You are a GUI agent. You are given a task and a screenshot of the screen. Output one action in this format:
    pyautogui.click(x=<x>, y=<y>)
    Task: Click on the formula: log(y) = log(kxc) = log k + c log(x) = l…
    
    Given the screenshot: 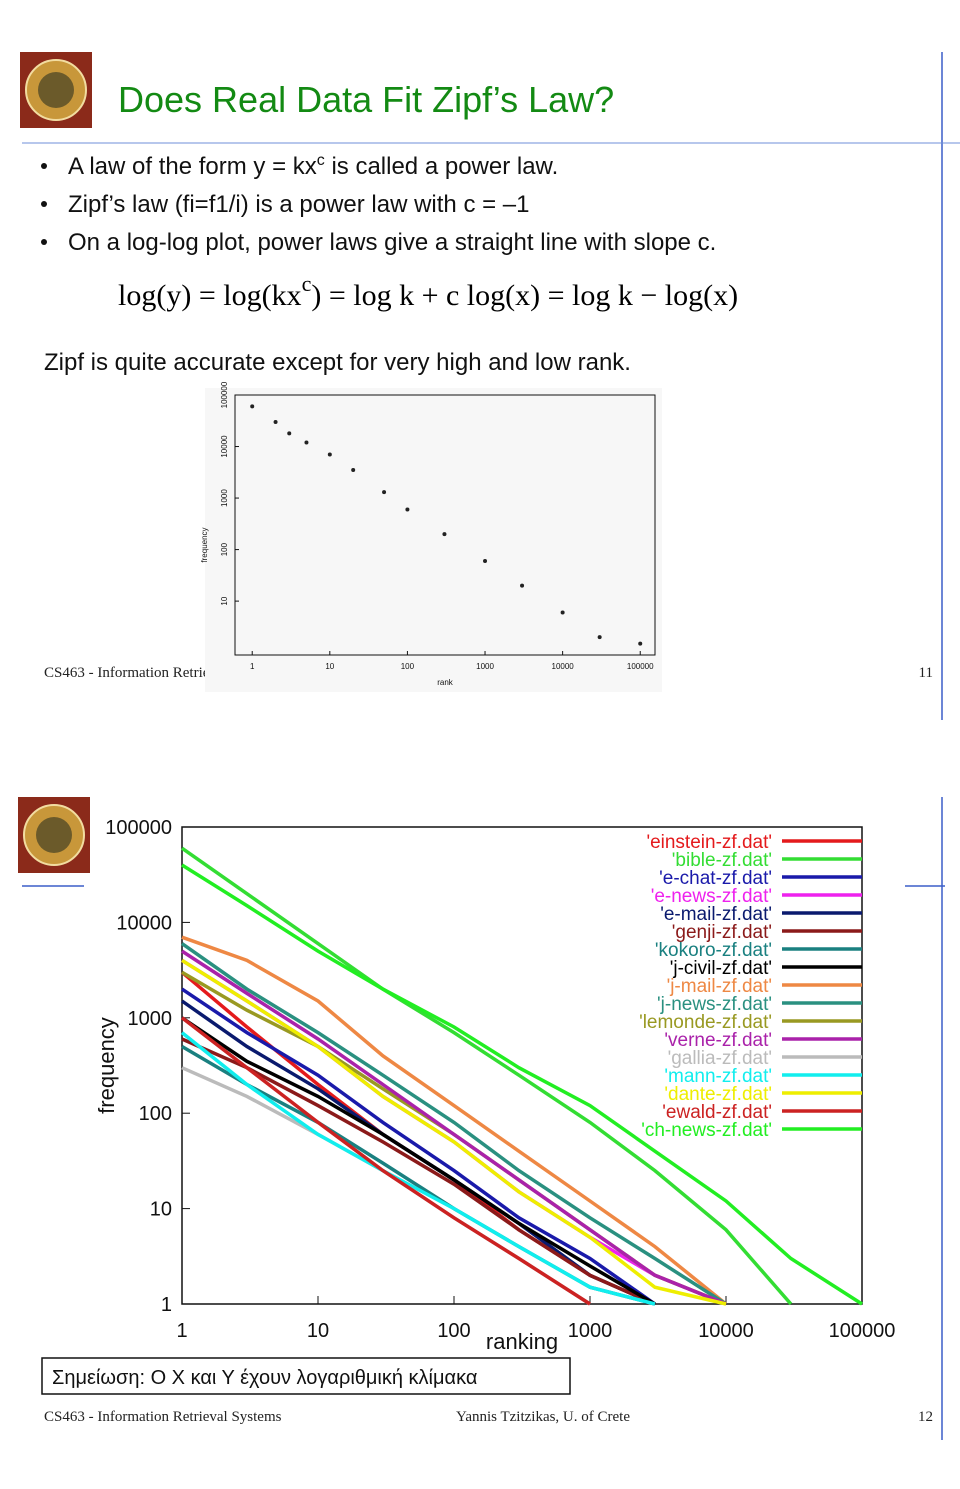 What is the action you would take?
    pyautogui.click(x=428, y=291)
    